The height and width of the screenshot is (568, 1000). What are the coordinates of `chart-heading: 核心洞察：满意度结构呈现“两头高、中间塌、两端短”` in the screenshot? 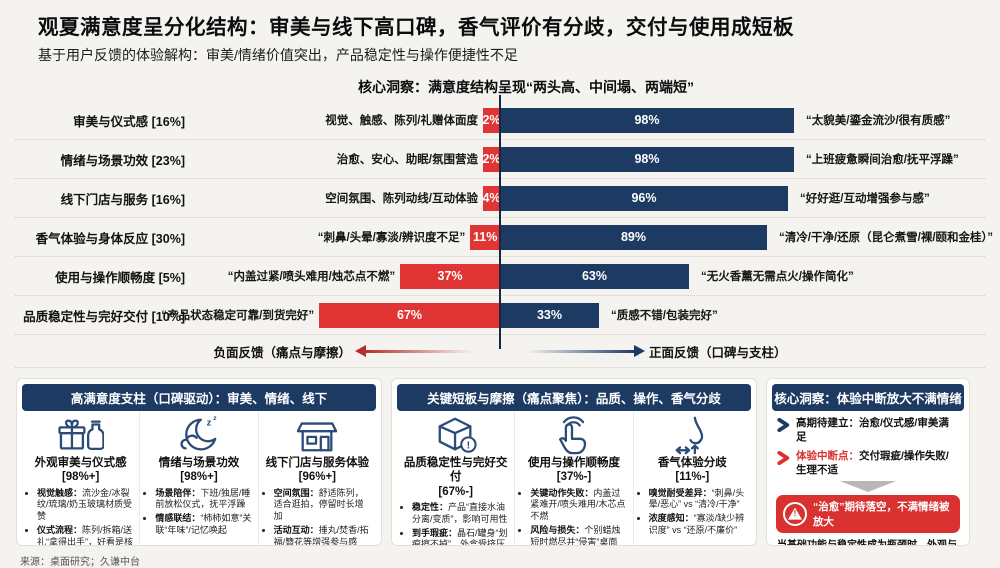 It's located at (526, 87).